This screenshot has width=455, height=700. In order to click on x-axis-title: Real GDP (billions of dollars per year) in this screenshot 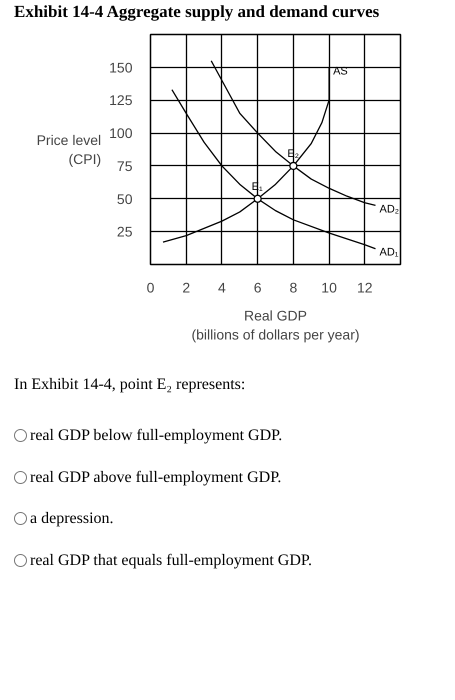, I will do `click(275, 325)`.